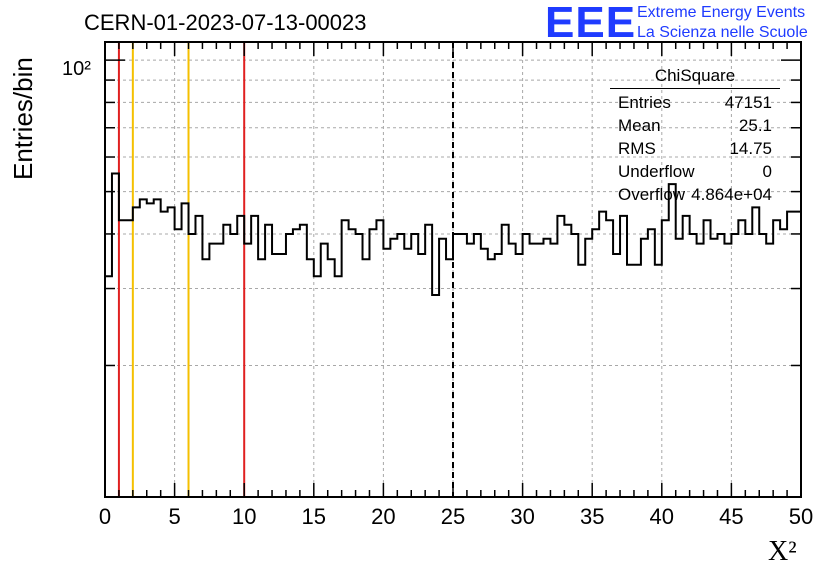 The width and height of the screenshot is (836, 572). Describe the element at coordinates (695, 102) in the screenshot. I see `stat-row-entries: Entries 47151` at that location.